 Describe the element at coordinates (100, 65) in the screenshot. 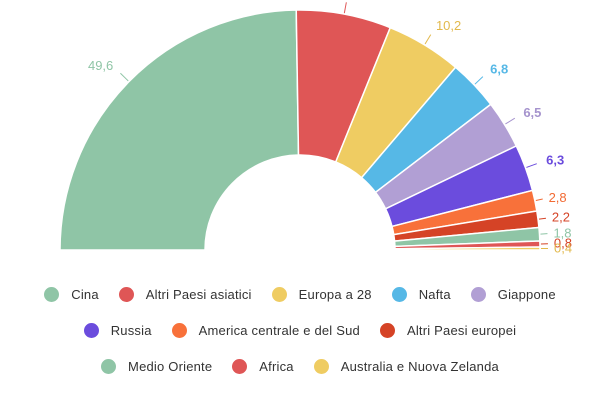

I see `value-label: 49,6` at that location.